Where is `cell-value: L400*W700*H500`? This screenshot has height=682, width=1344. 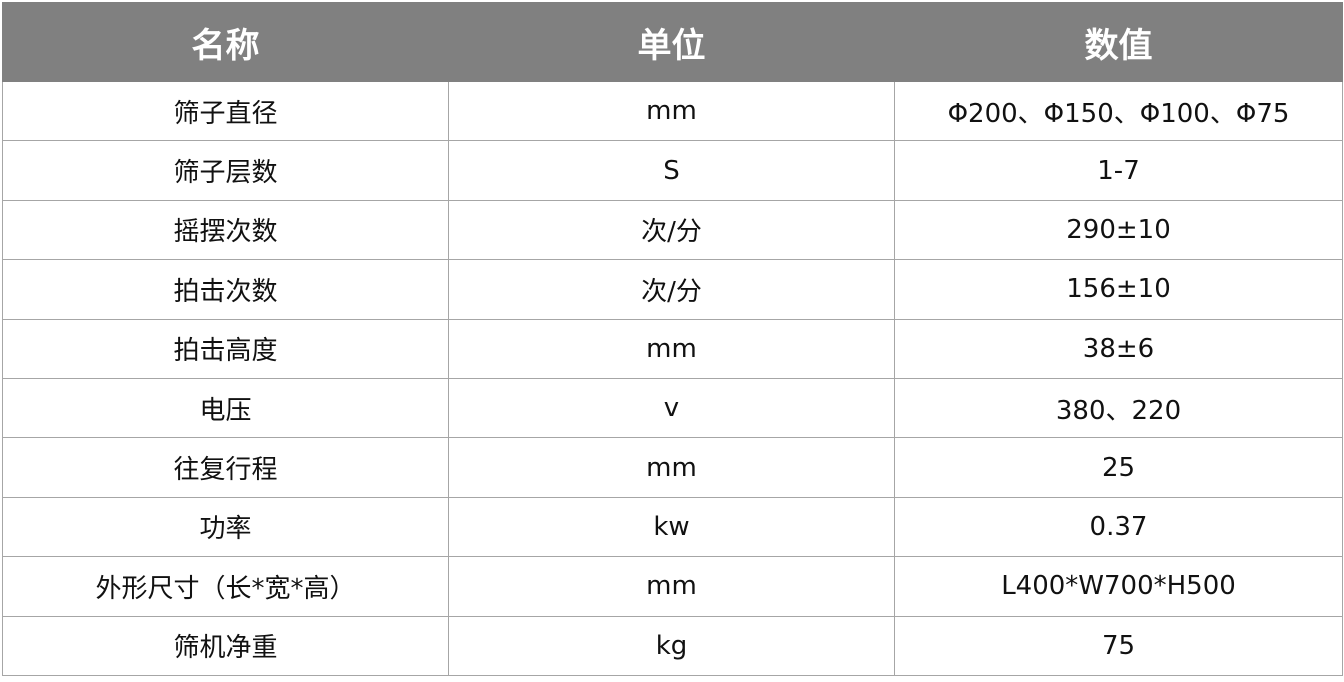
cell-value: L400*W700*H500 is located at coordinates (1118, 586).